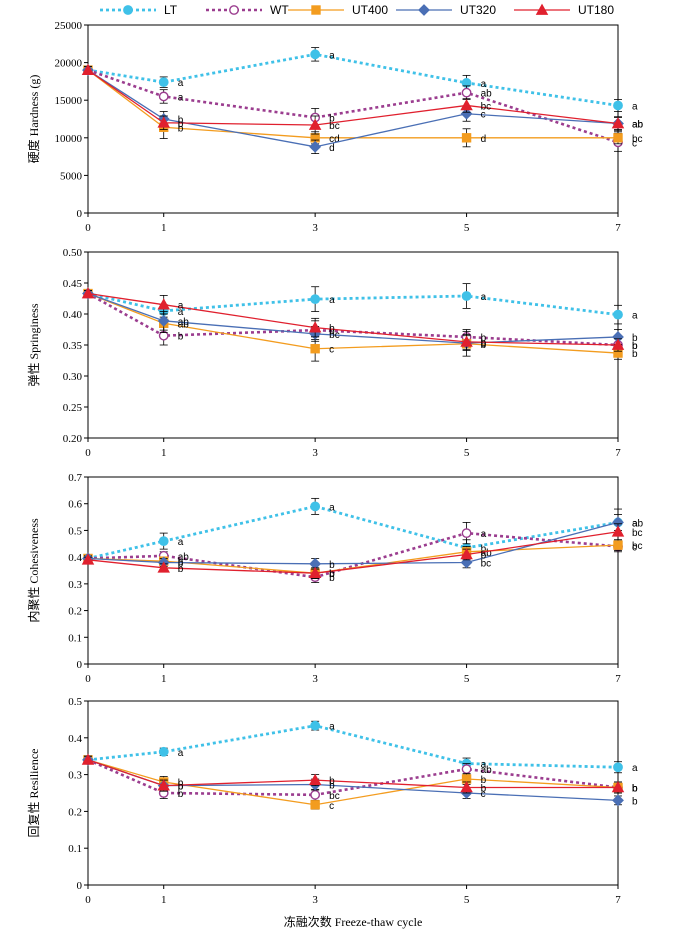 This screenshot has width=686, height=934. Describe the element at coordinates (33, 119) in the screenshot. I see `y-axis-title: 硬度 Hardness (g)` at that location.